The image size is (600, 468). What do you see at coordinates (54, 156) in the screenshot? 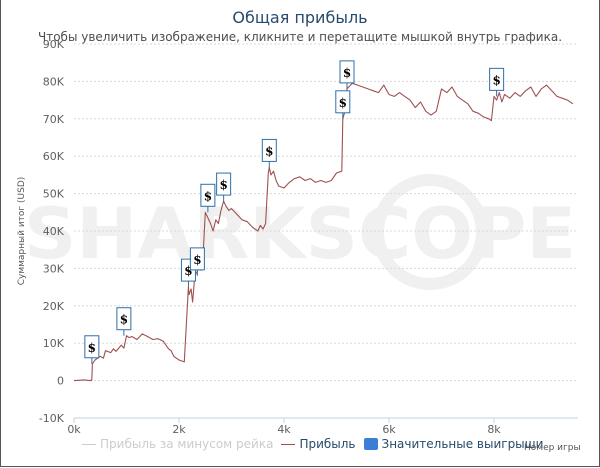
I see `svg-text: 60K` at bounding box center [54, 156].